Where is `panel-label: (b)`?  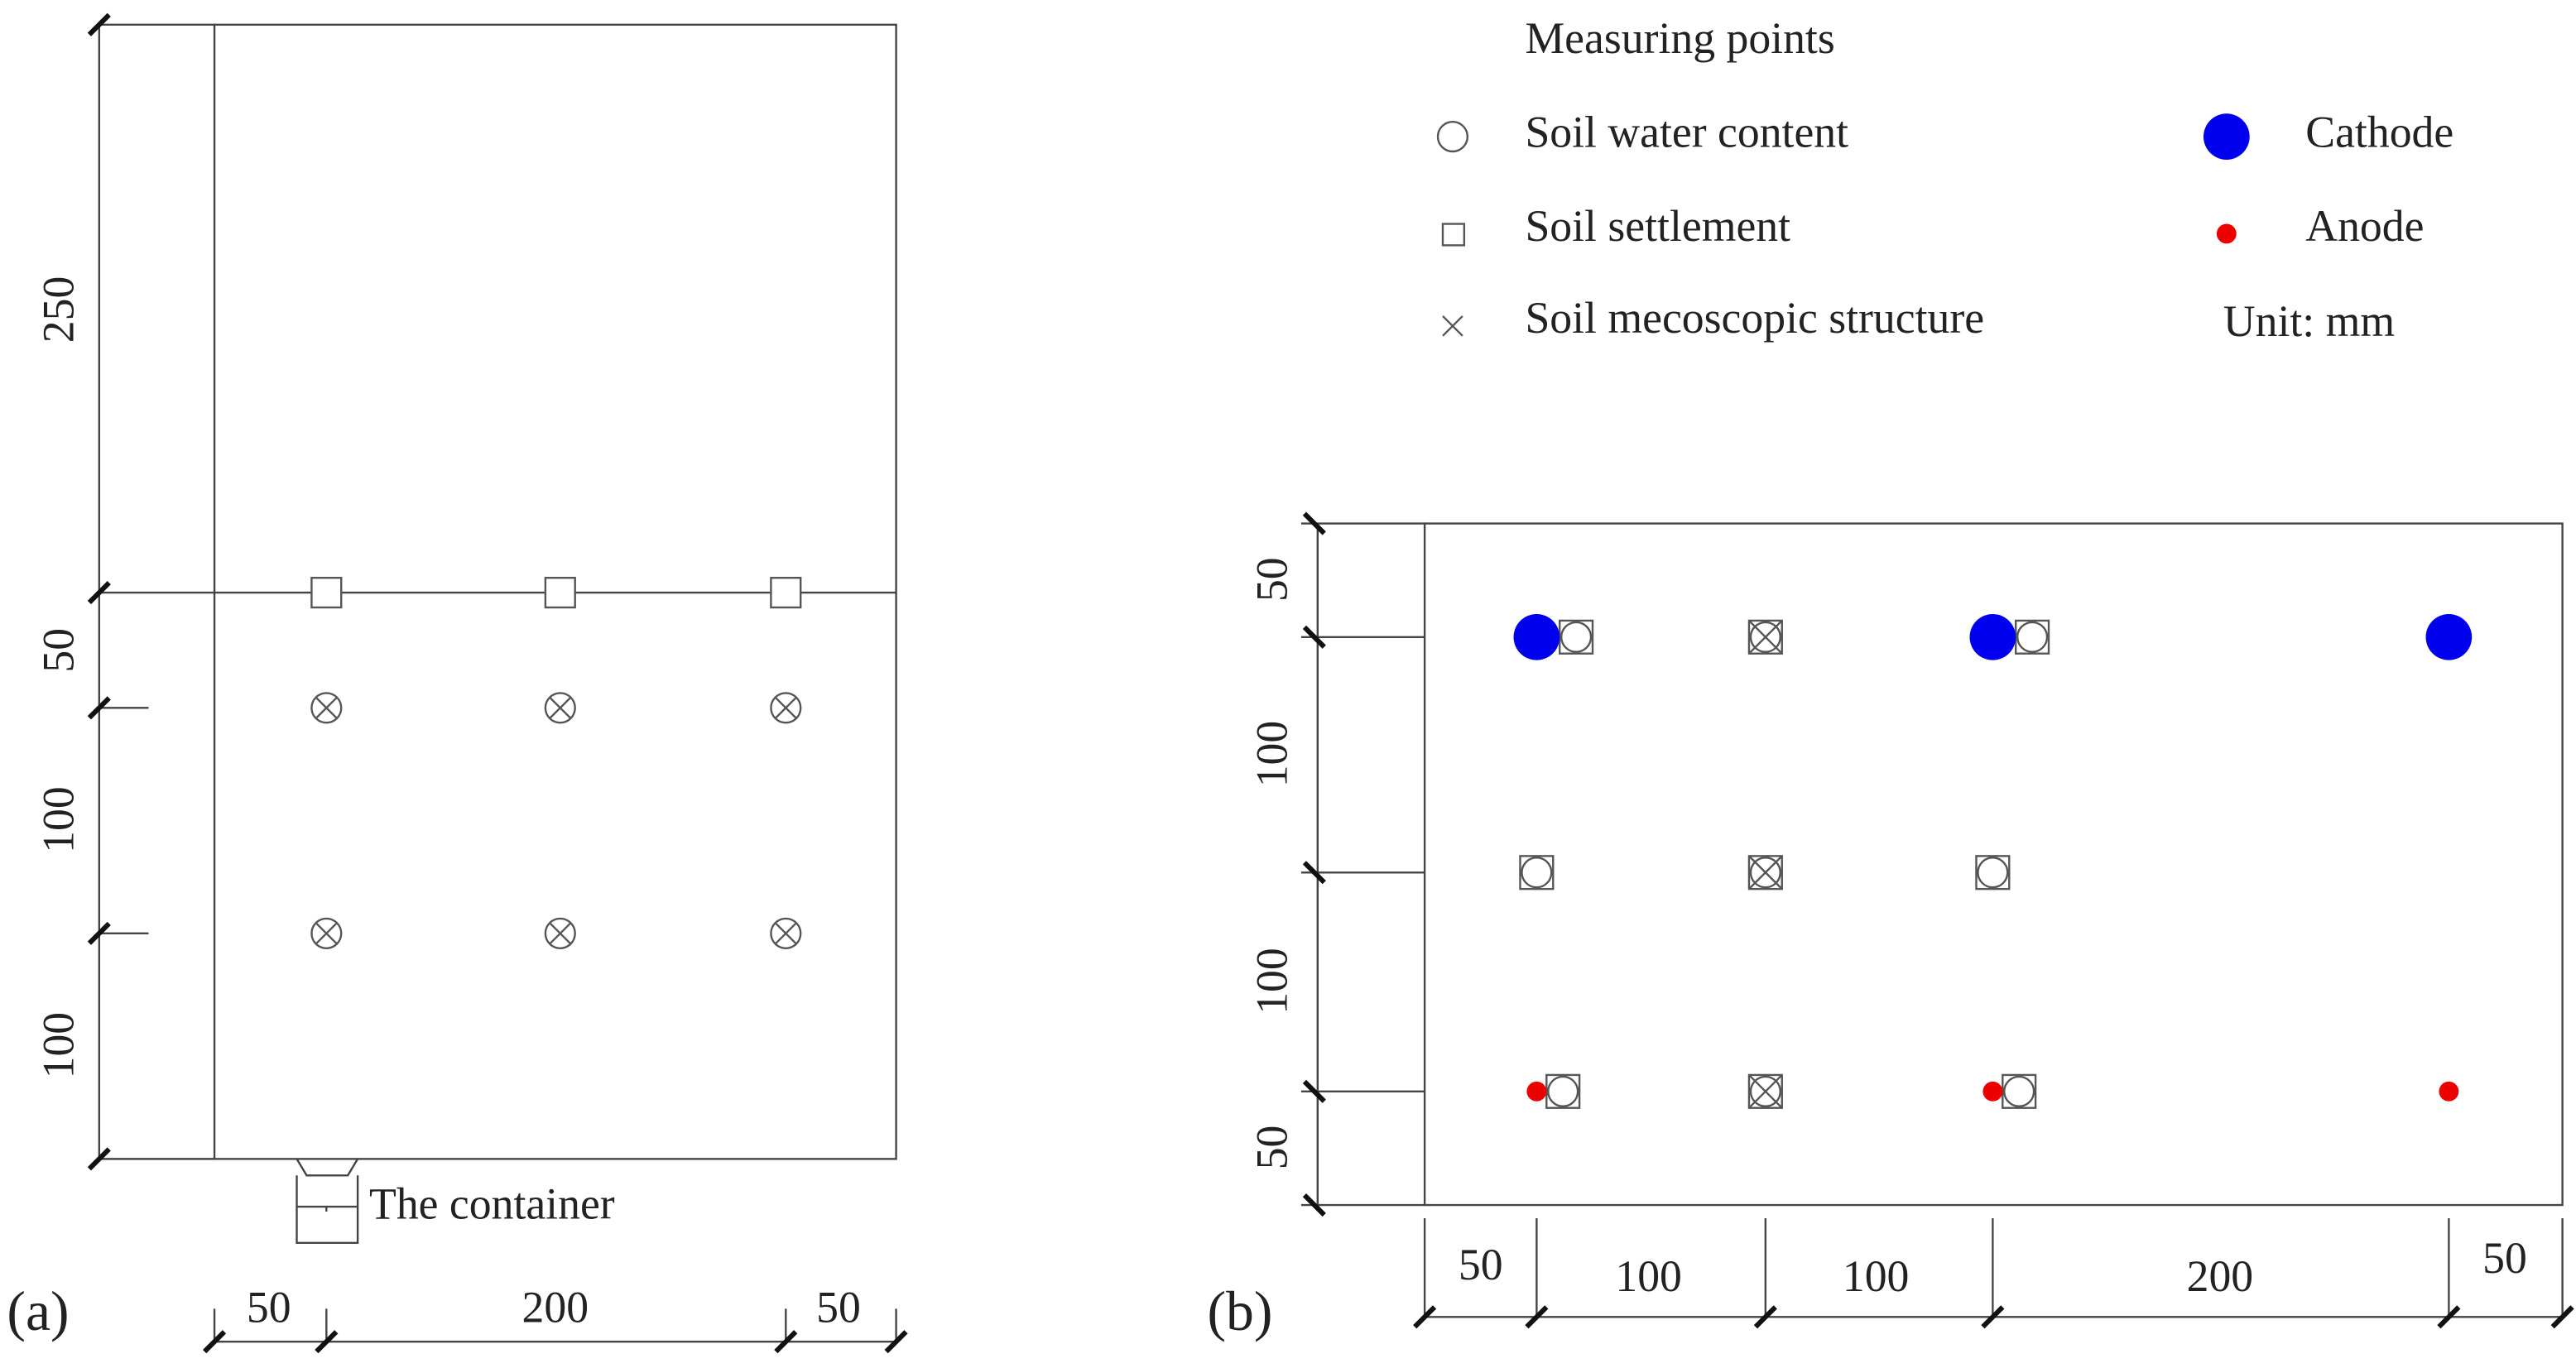 panel-label: (b) is located at coordinates (1240, 1311).